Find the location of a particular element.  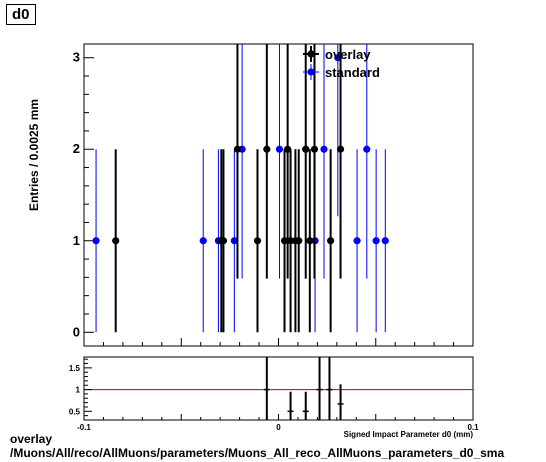

legend-standard-marker is located at coordinates (311, 72).